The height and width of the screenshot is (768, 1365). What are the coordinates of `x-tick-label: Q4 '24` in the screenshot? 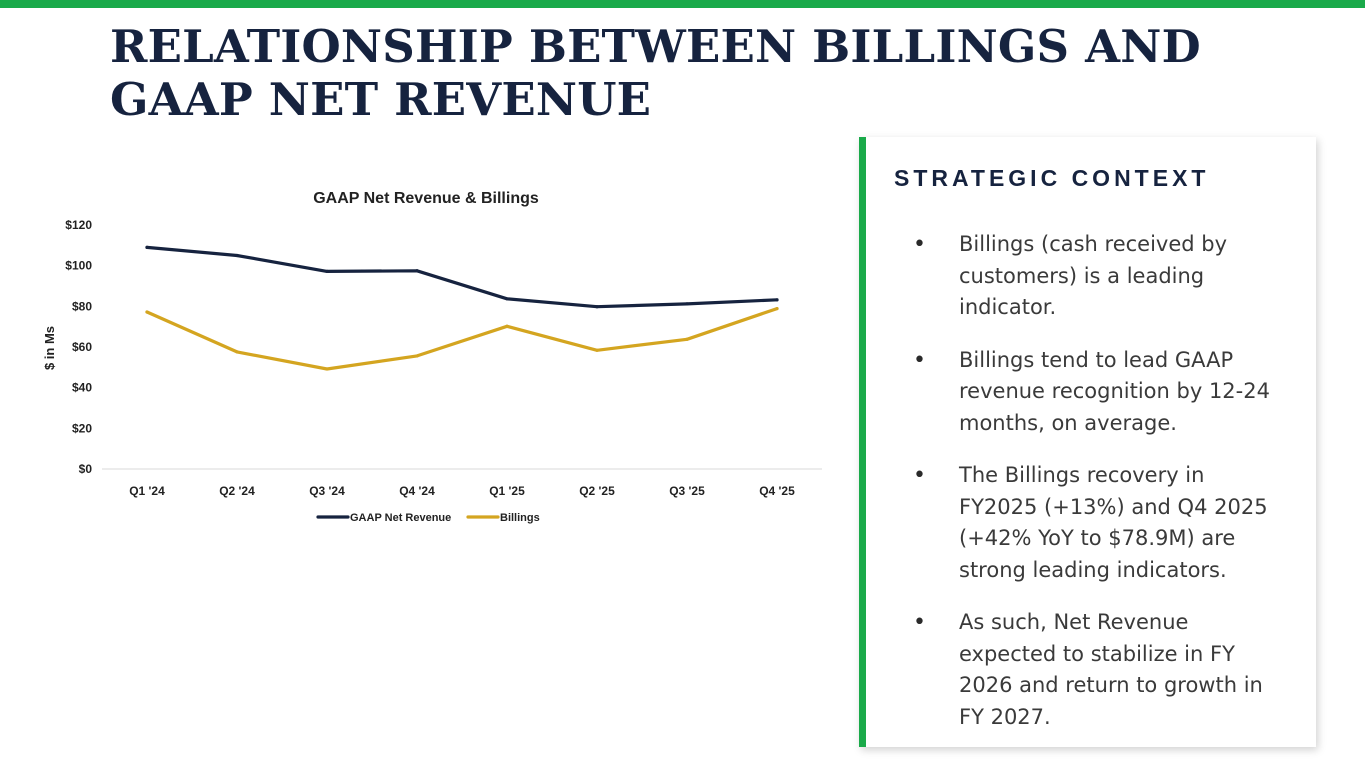 It's located at (417, 491).